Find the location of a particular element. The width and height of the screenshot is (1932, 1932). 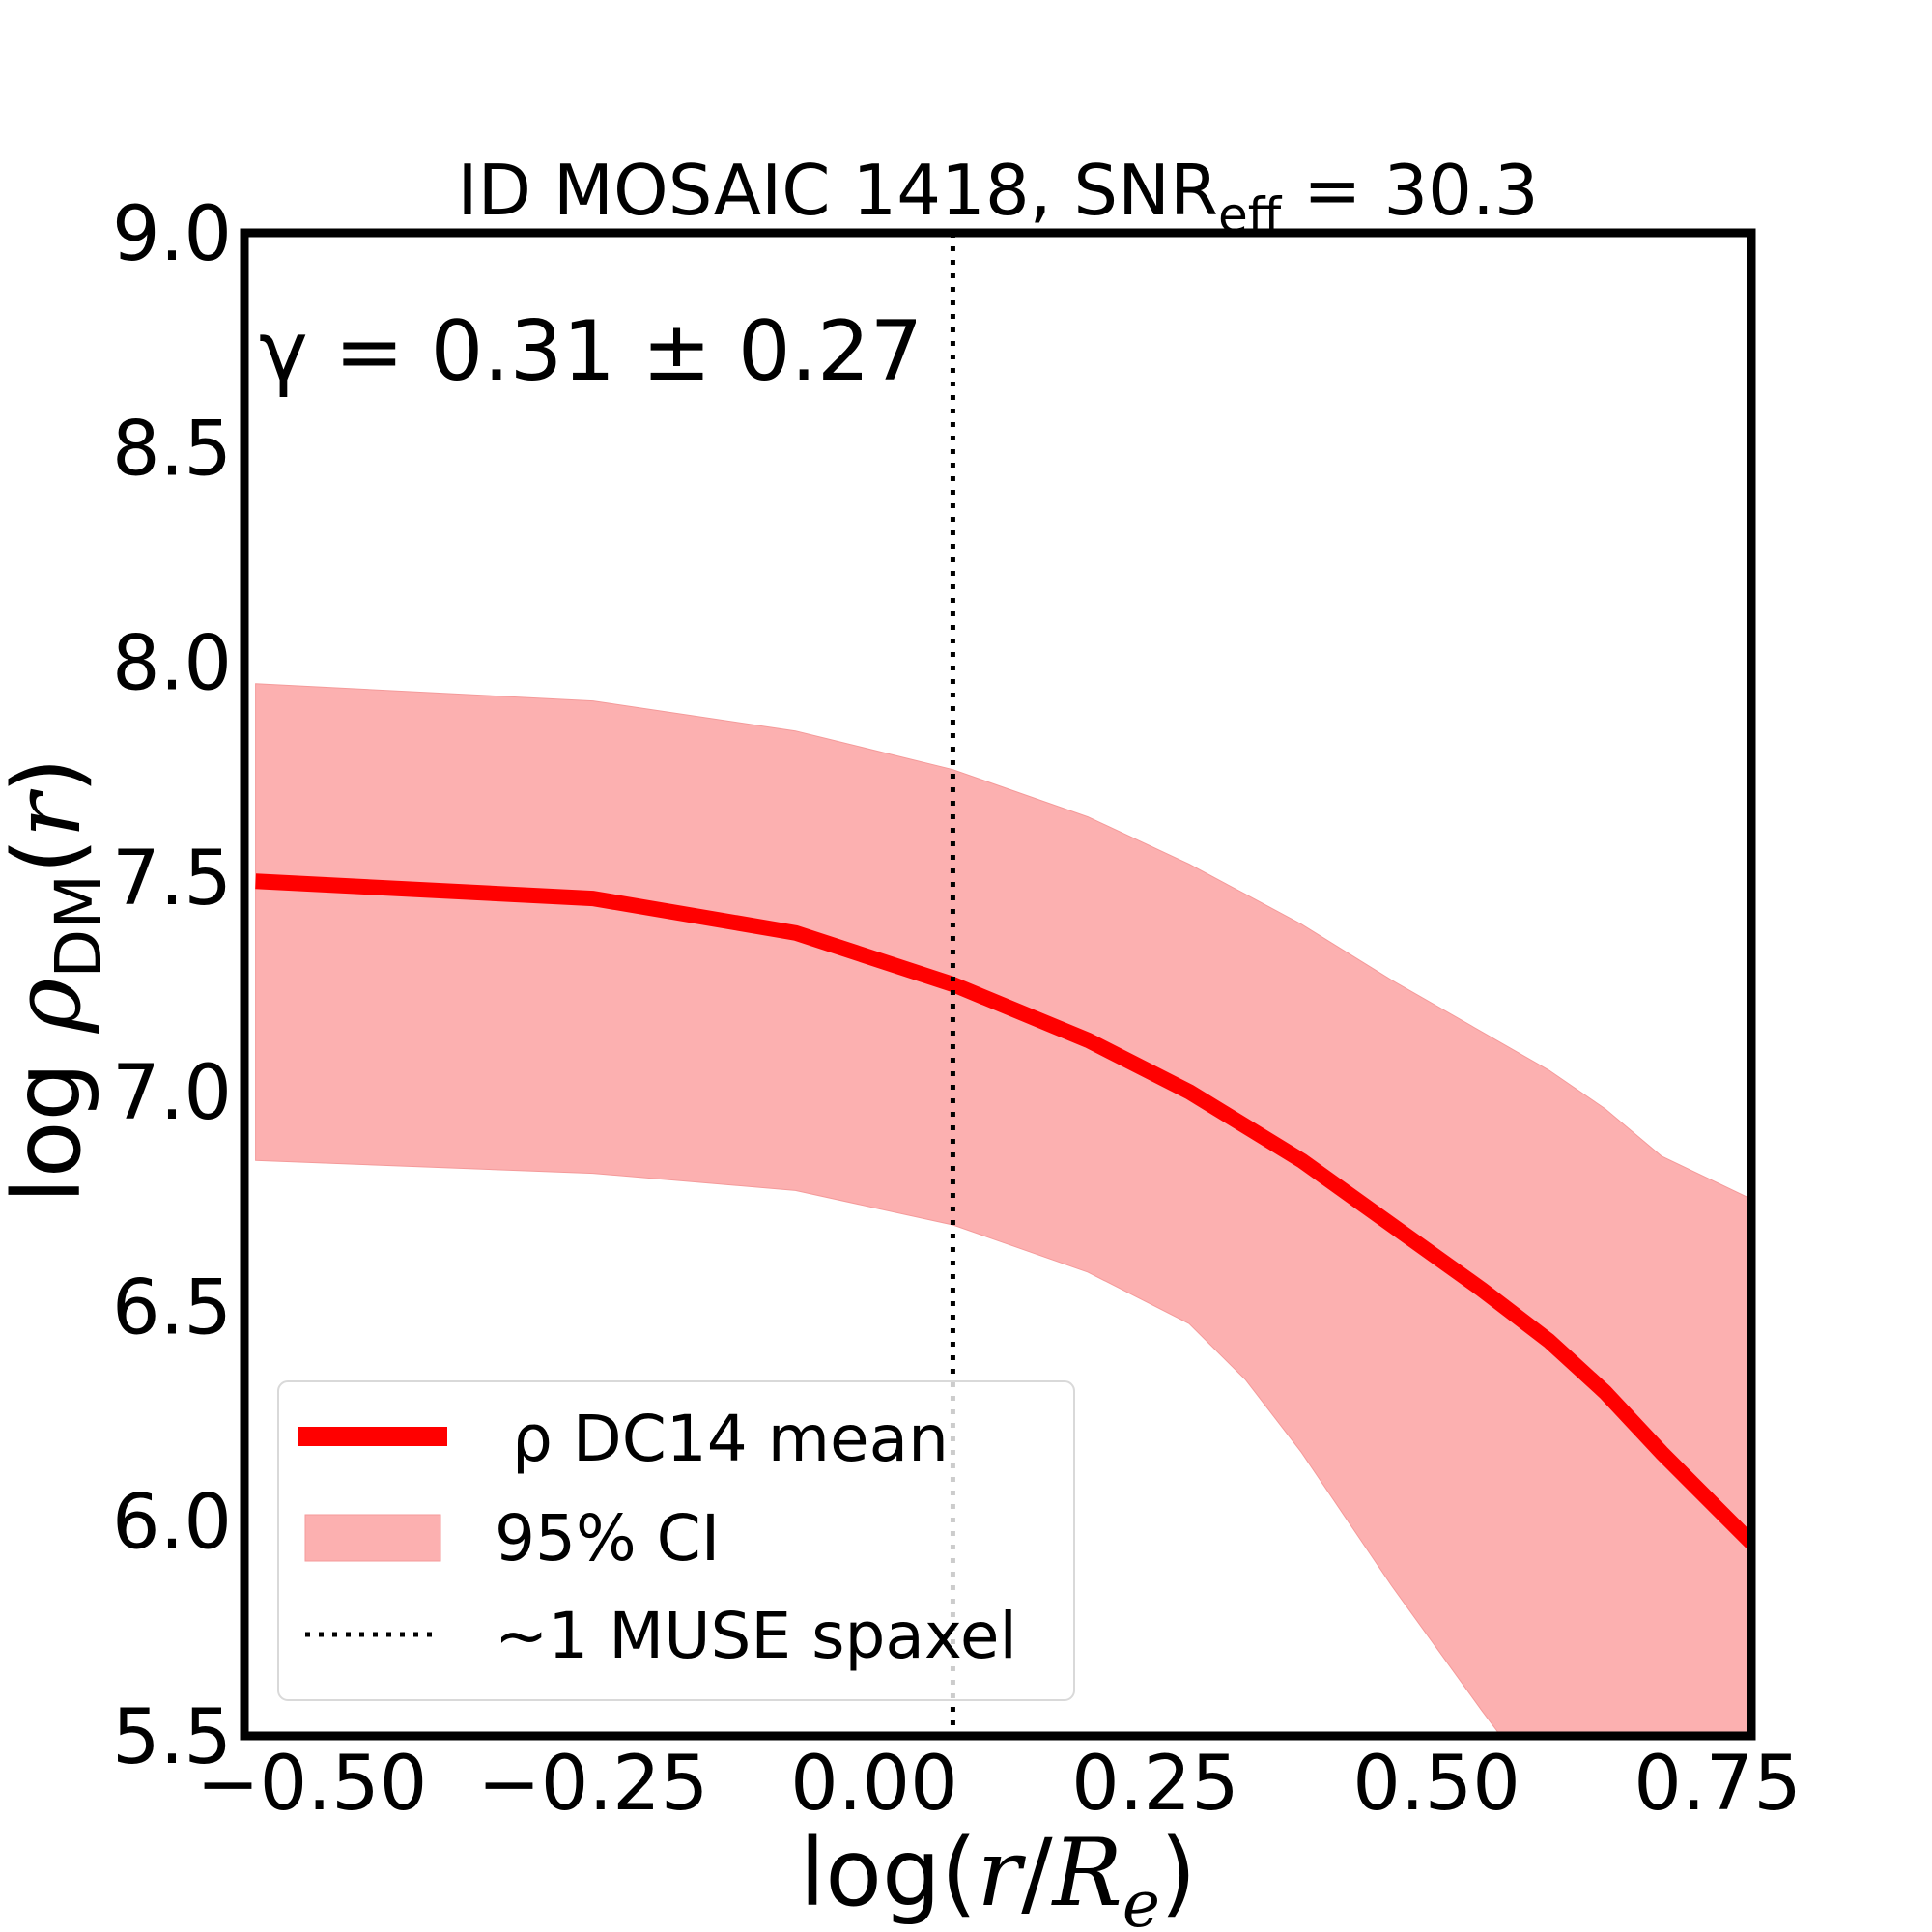

legend-spaxel-label: ~1 MUSE spaxel is located at coordinates (756, 1636).